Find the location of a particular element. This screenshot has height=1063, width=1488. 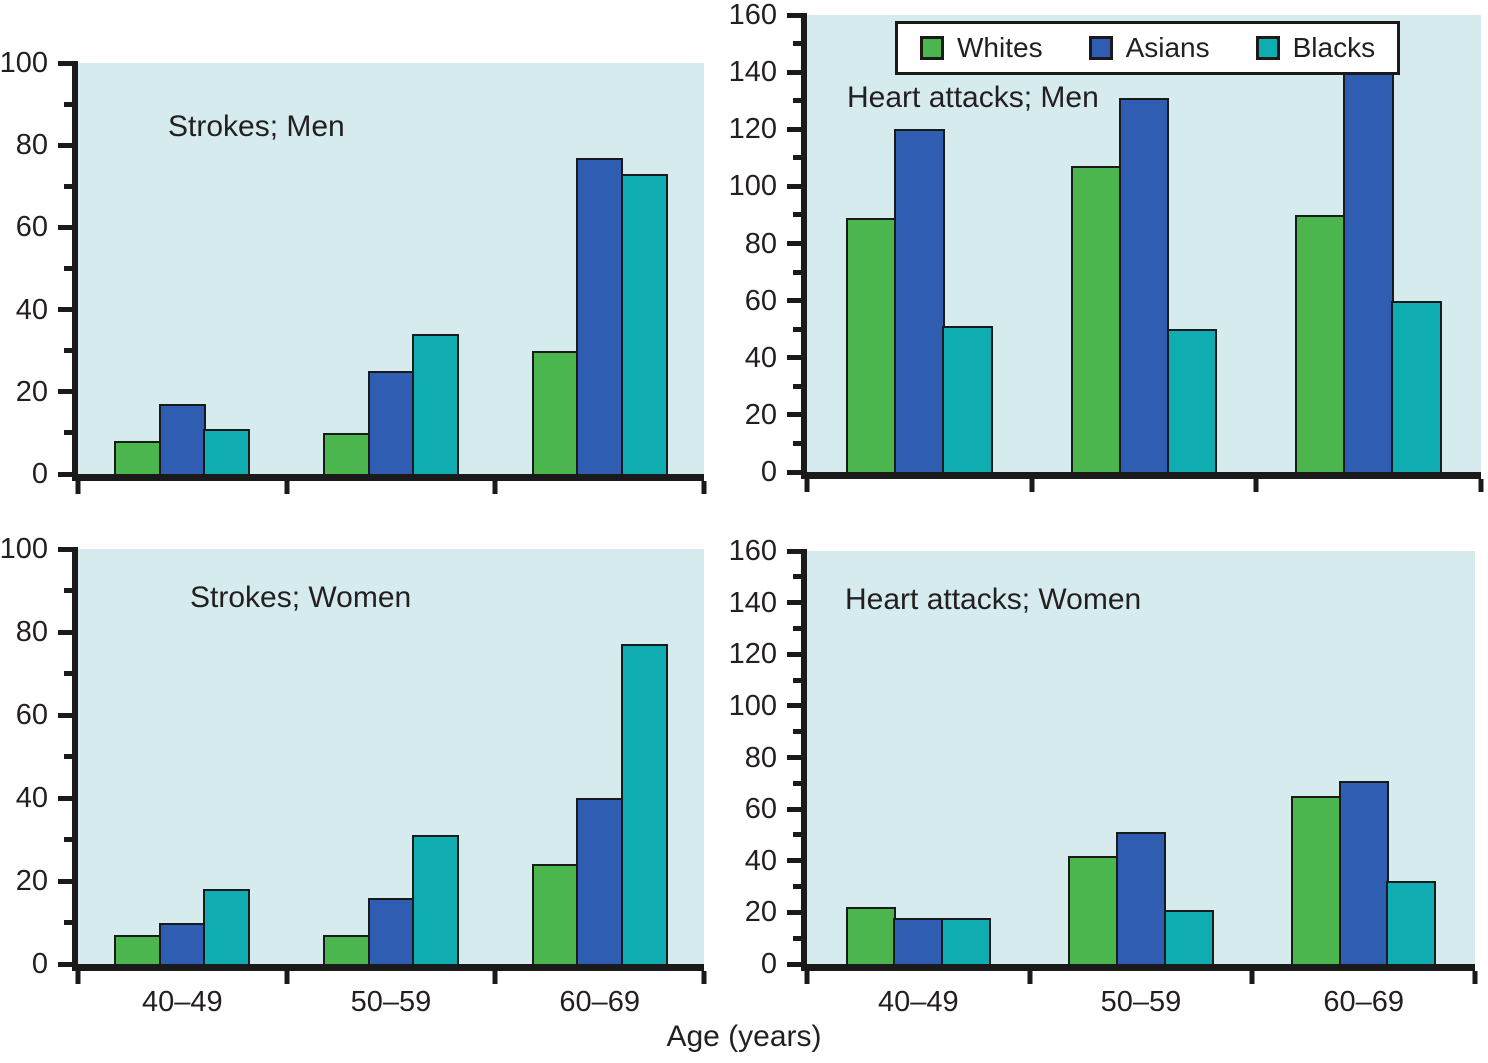

chart-title: Strokes; Women is located at coordinates (301, 597).